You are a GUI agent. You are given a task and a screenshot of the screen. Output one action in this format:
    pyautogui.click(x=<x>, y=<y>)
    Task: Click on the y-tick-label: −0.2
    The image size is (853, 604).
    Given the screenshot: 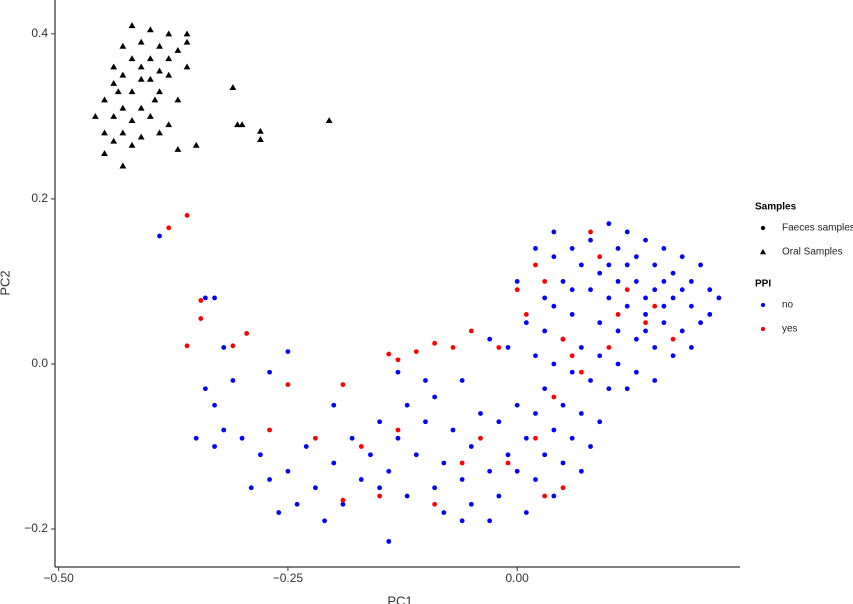 What is the action you would take?
    pyautogui.click(x=36, y=528)
    